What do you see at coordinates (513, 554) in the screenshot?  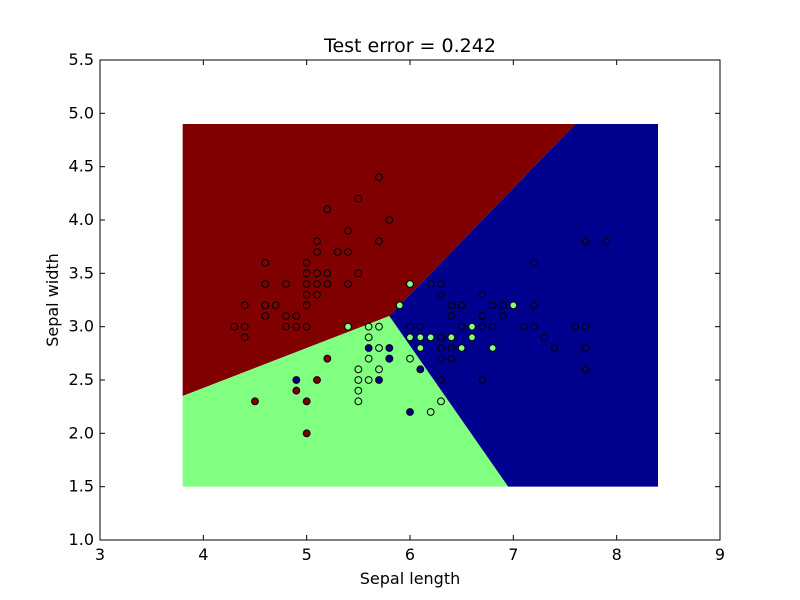 I see `x-tick-label: 7` at bounding box center [513, 554].